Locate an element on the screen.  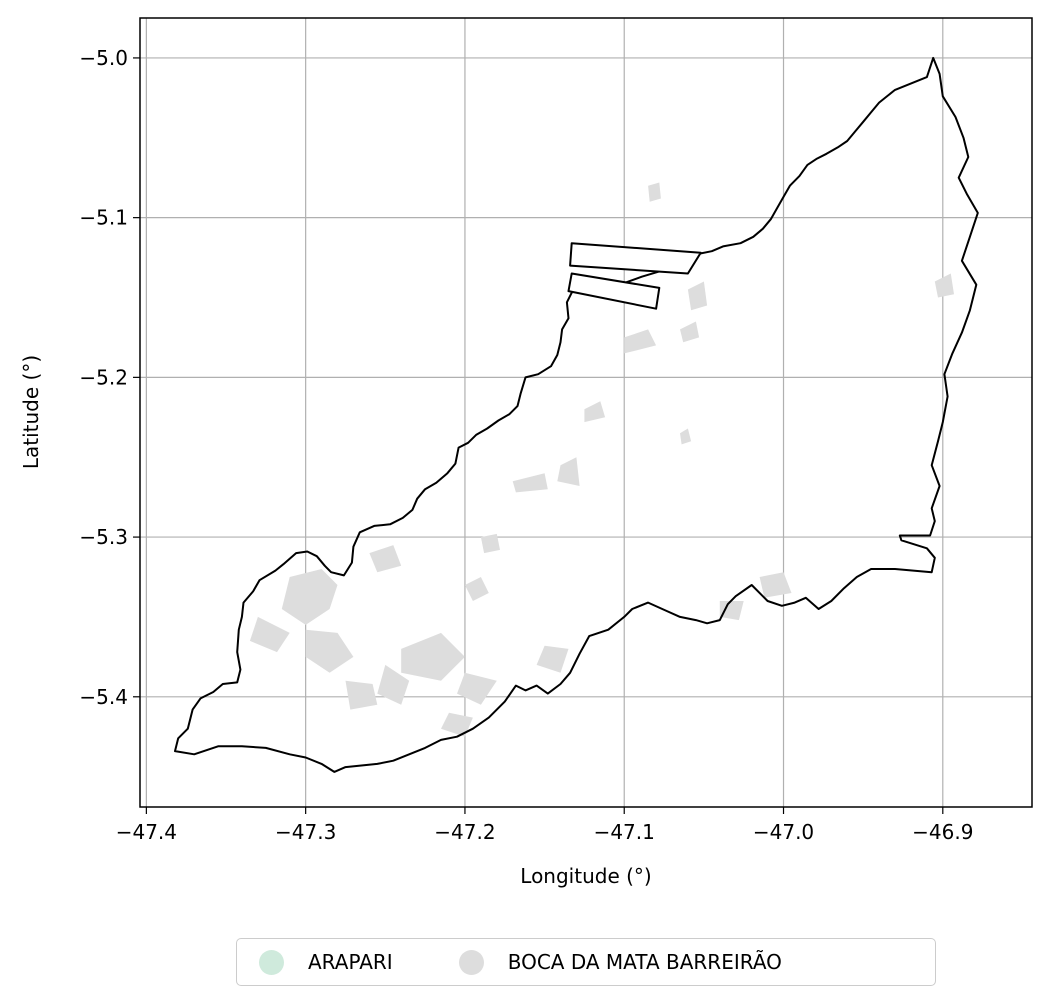
legend-item-boca-da-mata: BOCA DA MATA BARREIRÃO is located at coordinates (620, 962).